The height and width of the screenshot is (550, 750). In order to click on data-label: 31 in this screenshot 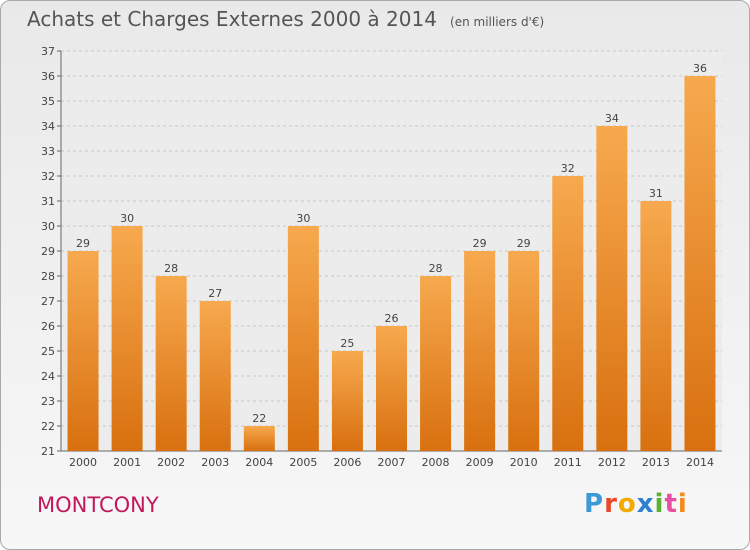, I will do `click(656, 193)`.